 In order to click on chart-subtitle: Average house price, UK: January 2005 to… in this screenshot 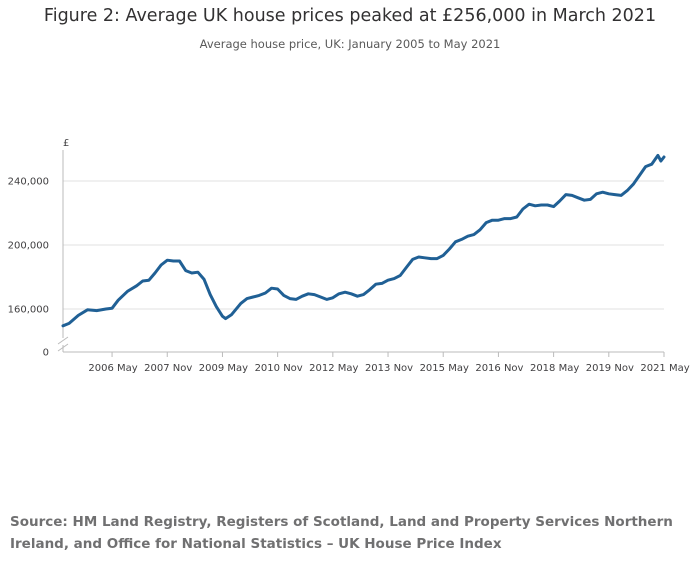, I will do `click(350, 44)`.